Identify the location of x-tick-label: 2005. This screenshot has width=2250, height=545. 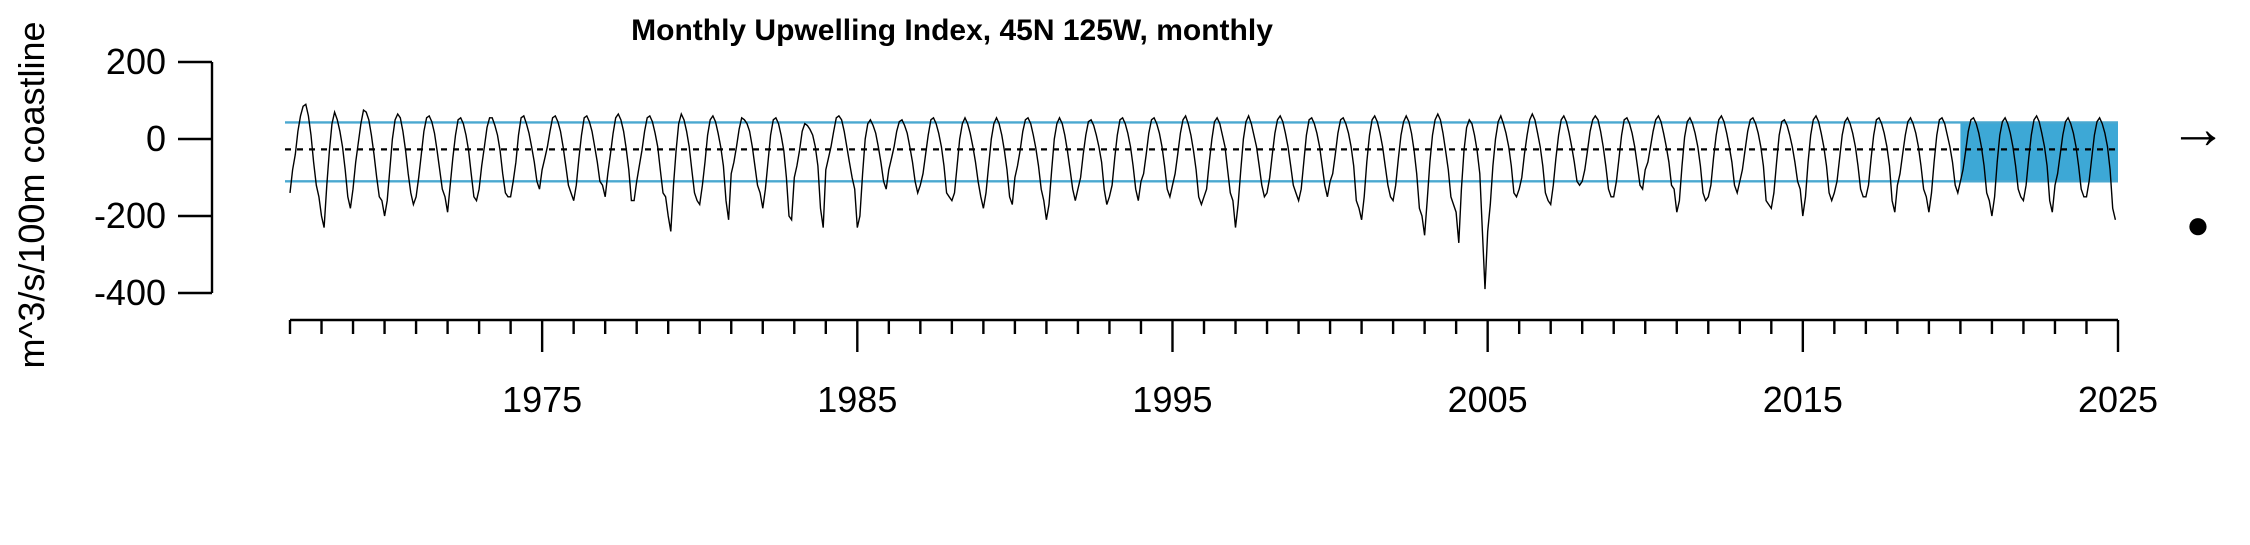
(1488, 399).